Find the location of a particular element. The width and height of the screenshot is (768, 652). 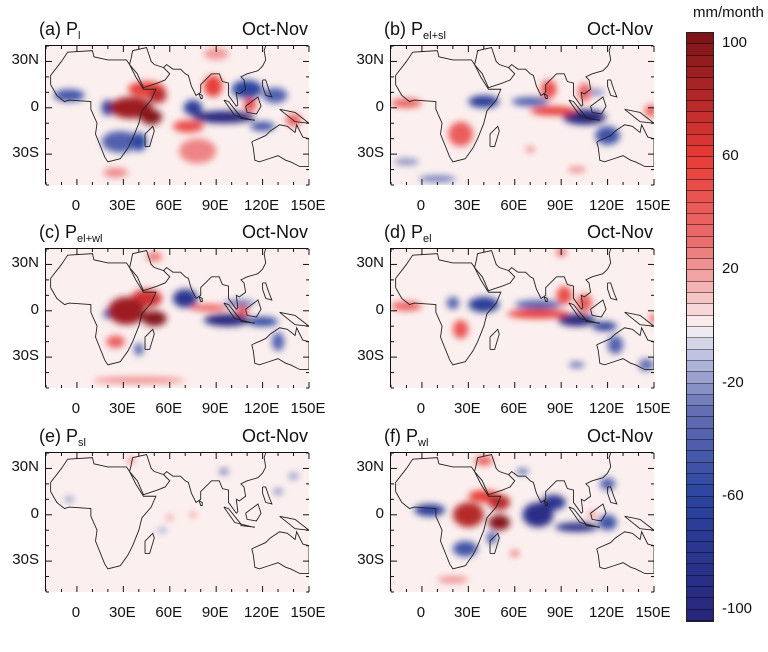

panel-title: (b) Pel+sl is located at coordinates (415, 30).